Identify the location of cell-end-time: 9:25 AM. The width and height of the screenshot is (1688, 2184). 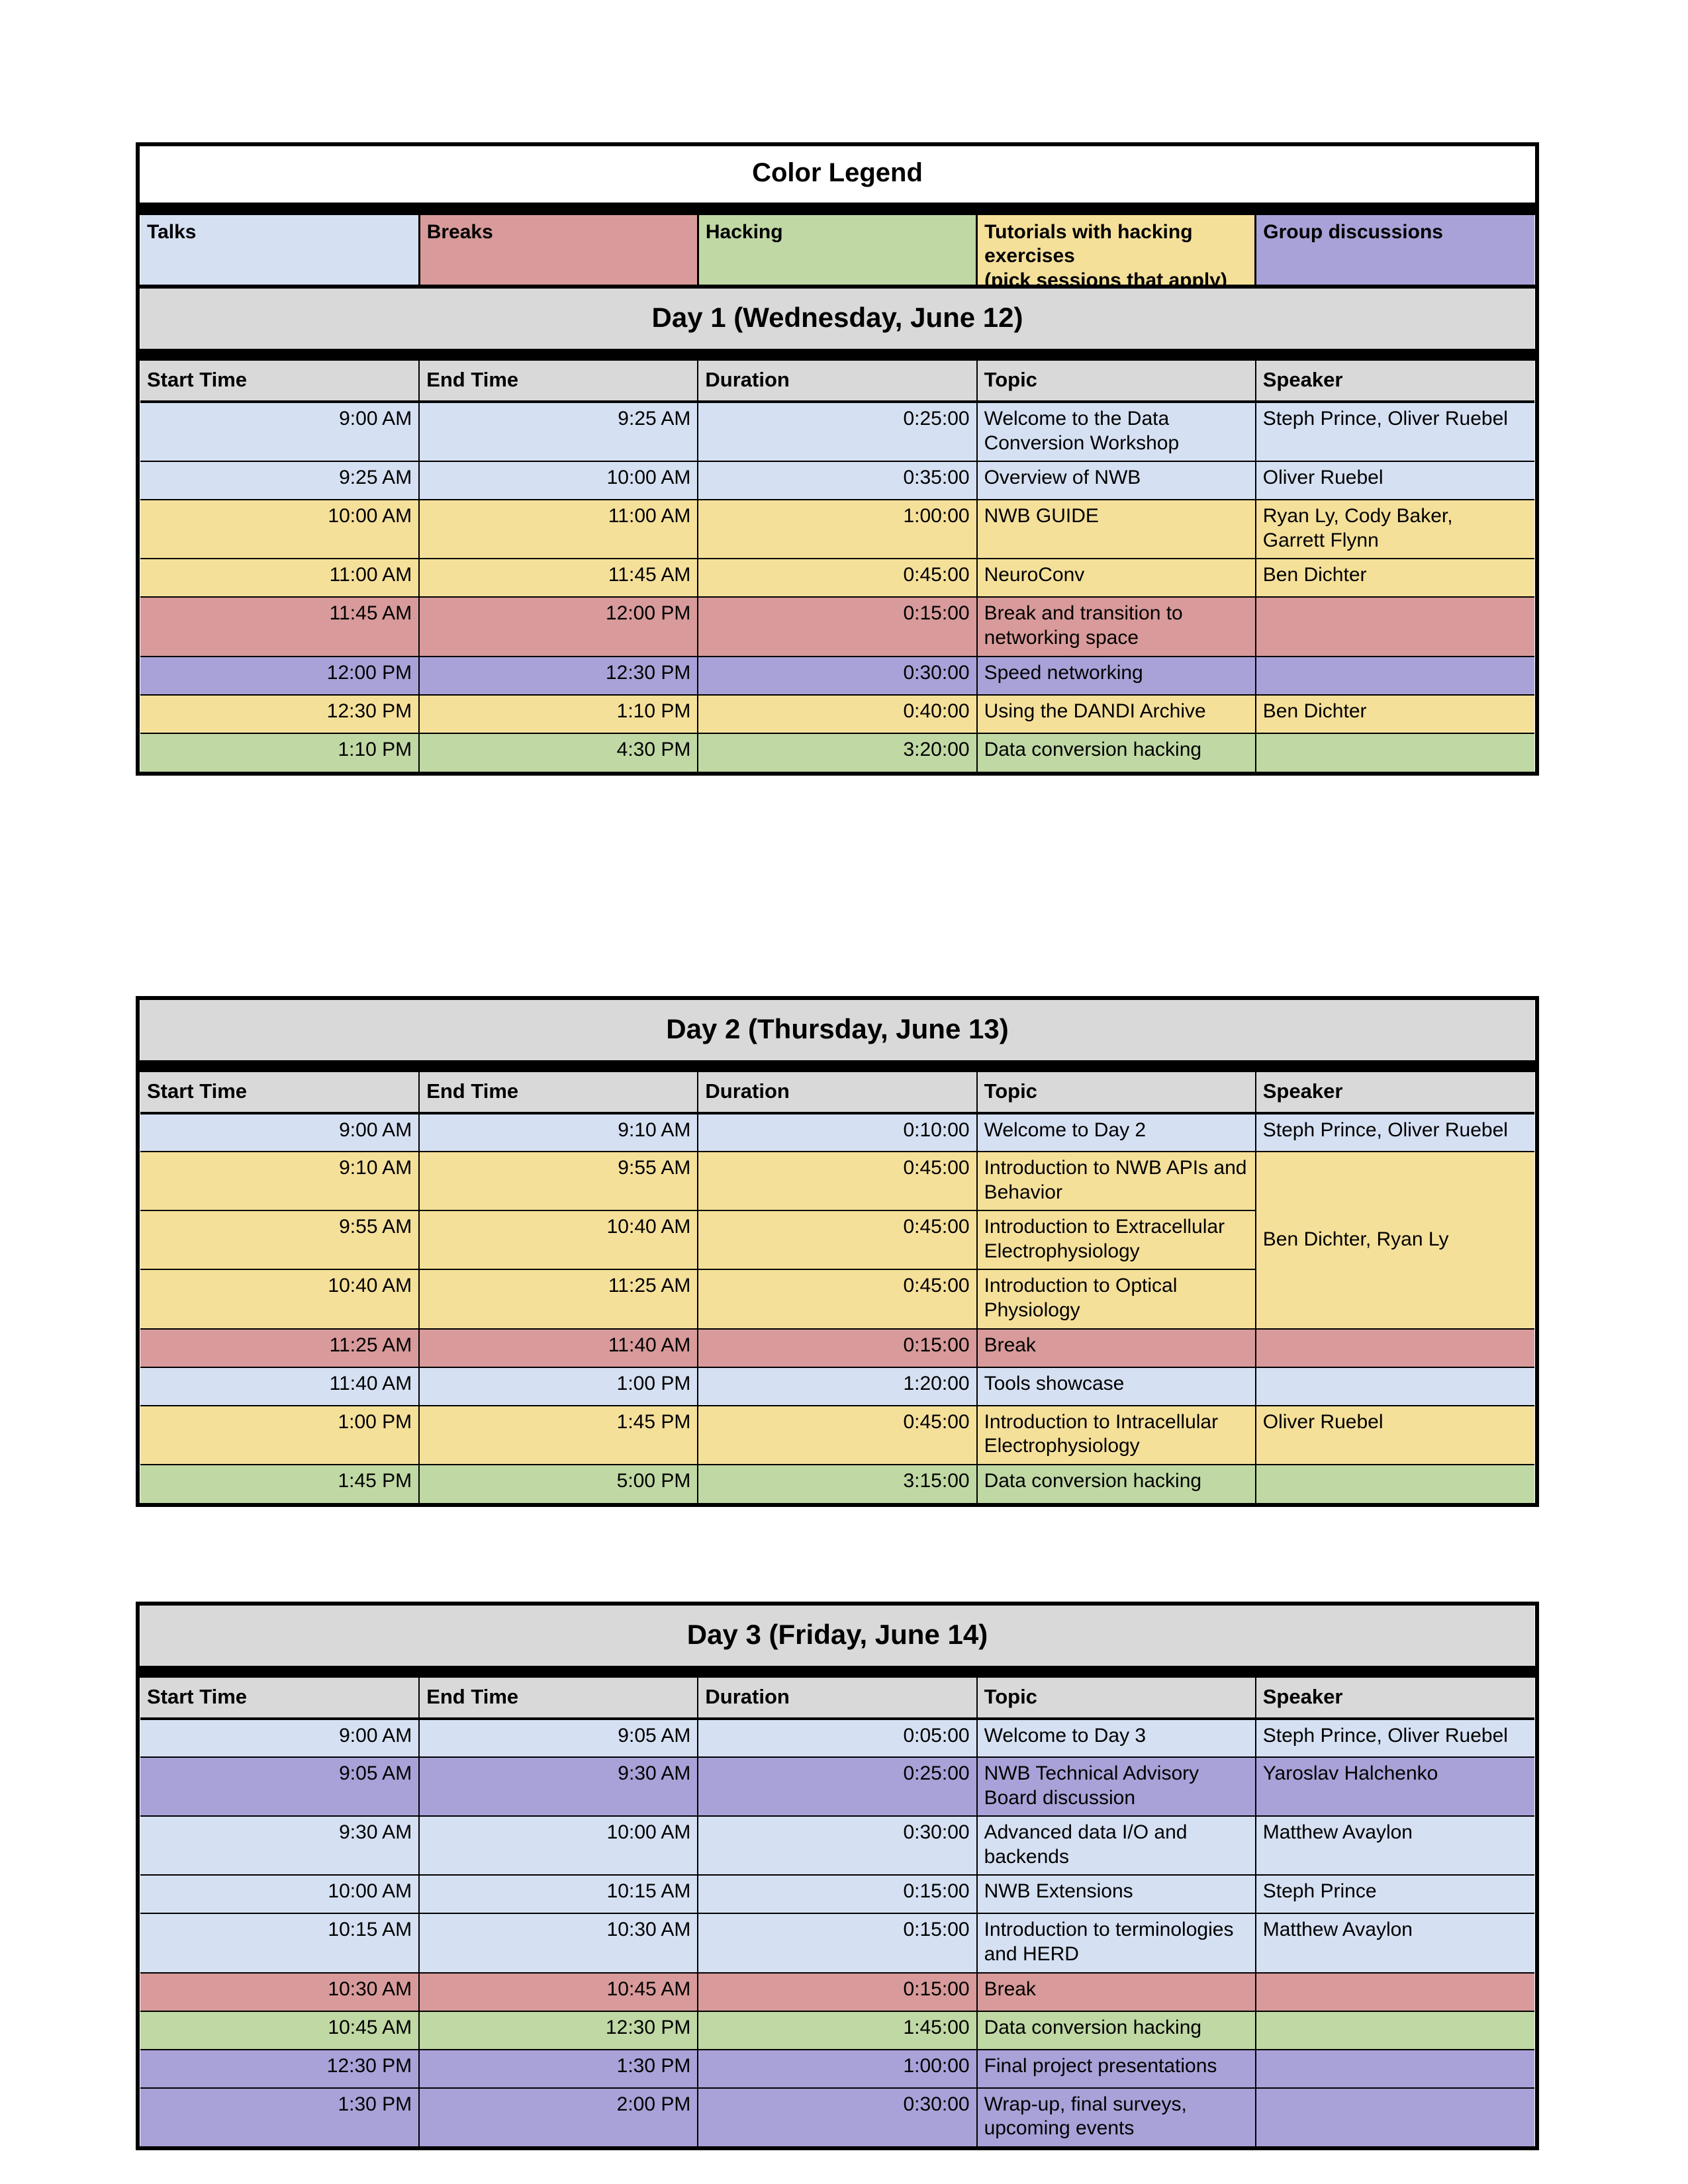
(558, 432).